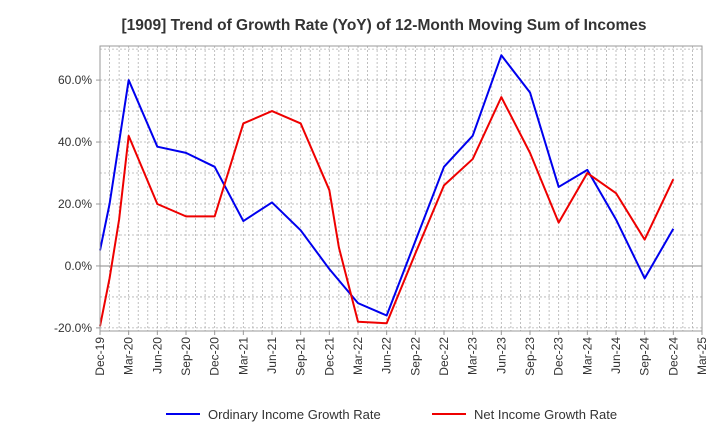 The width and height of the screenshot is (720, 440). Describe the element at coordinates (415, 356) in the screenshot. I see `x-tick-label: Sep-22` at that location.